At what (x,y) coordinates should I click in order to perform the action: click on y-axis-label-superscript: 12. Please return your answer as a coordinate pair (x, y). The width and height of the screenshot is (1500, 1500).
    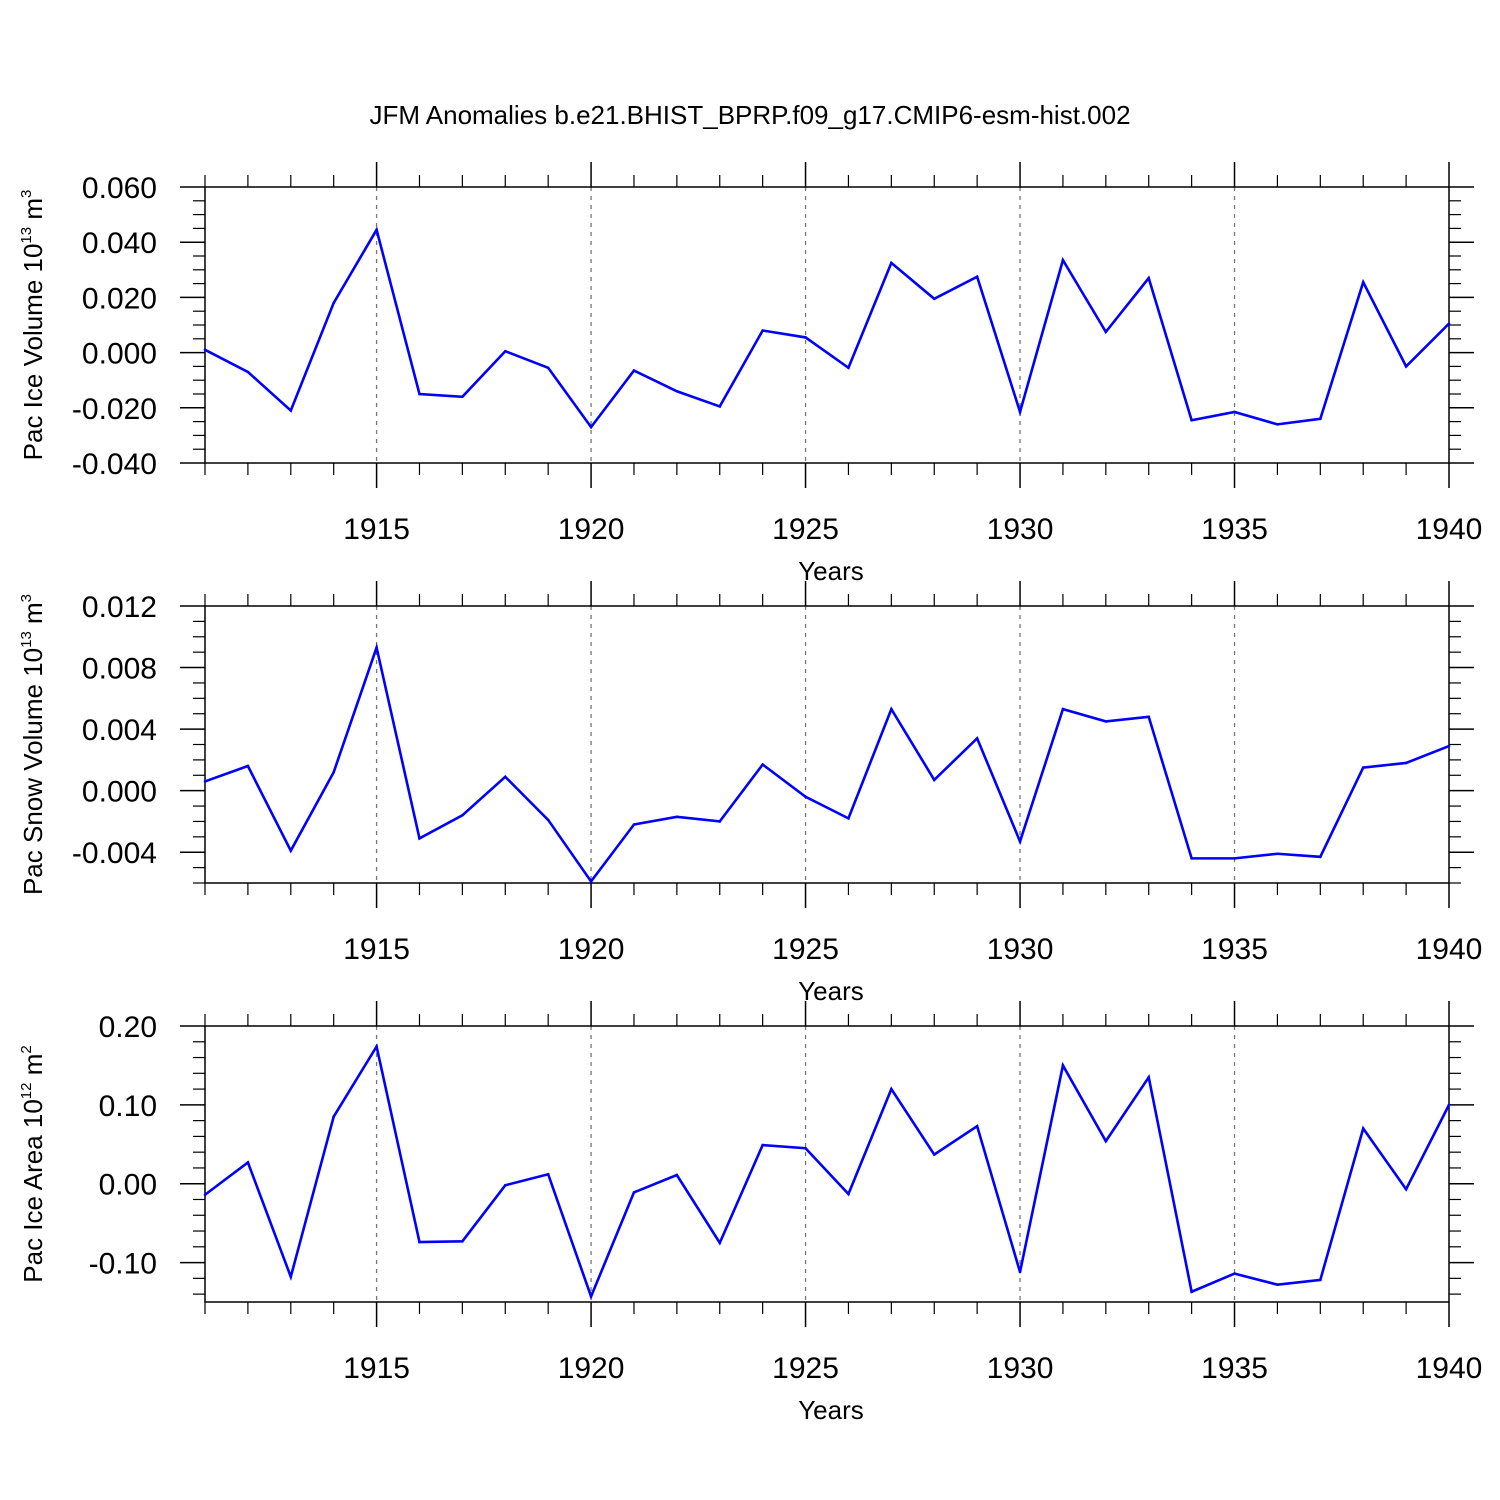
    Looking at the image, I should click on (26, 1090).